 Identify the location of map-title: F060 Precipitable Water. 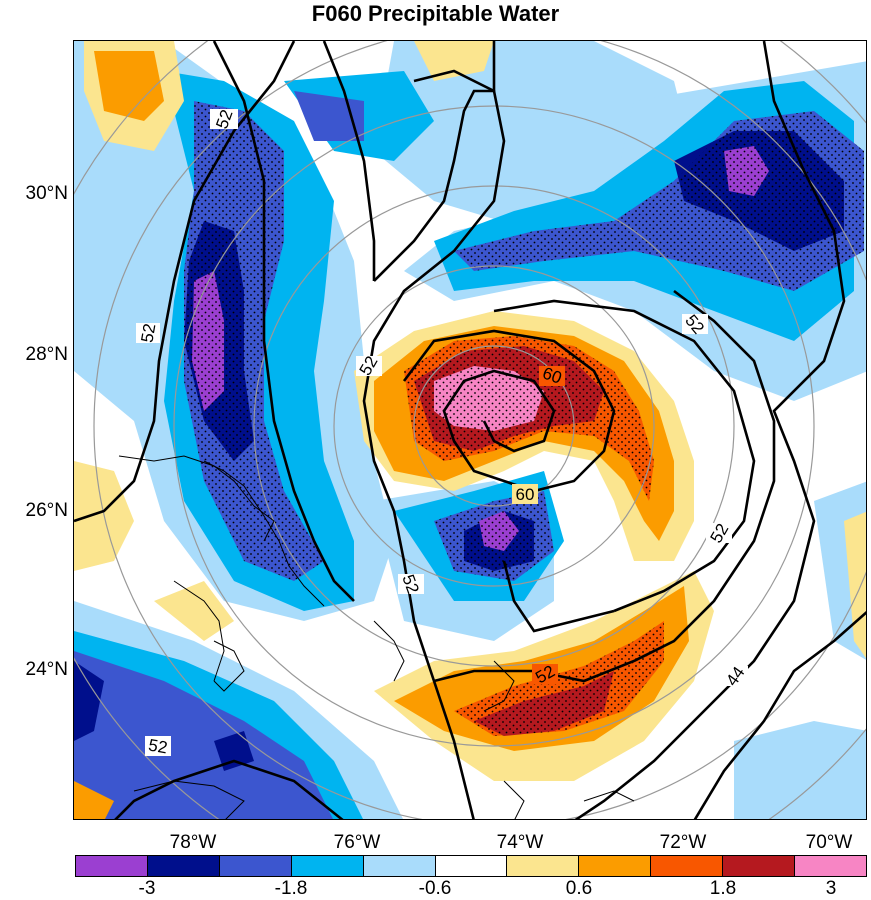
(435, 13).